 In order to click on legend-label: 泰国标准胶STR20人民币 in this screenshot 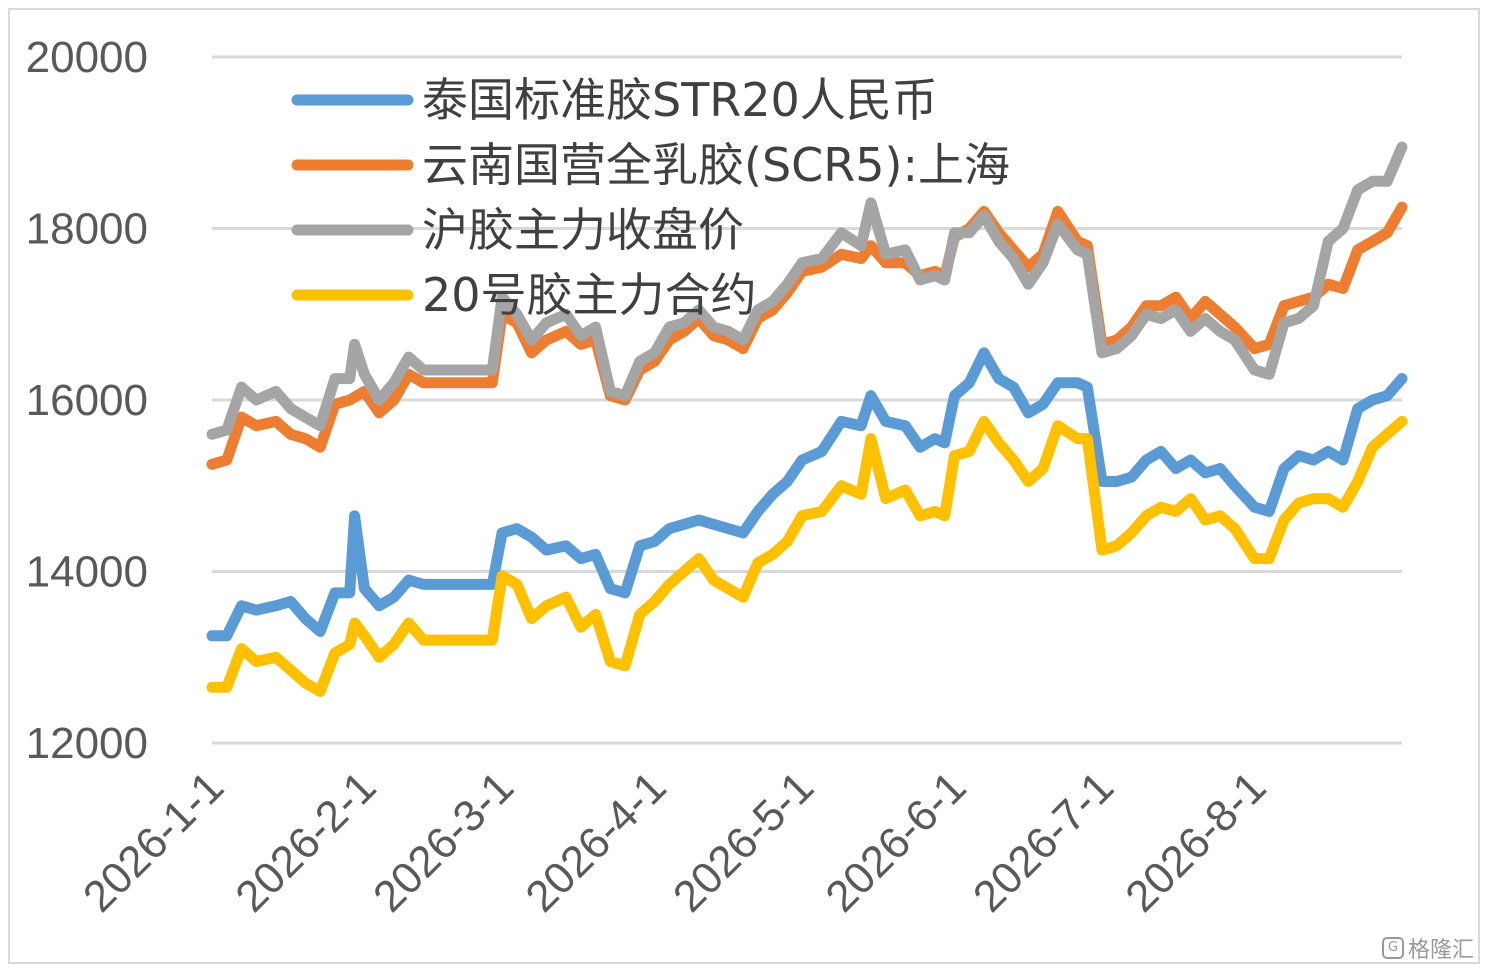, I will do `click(680, 100)`.